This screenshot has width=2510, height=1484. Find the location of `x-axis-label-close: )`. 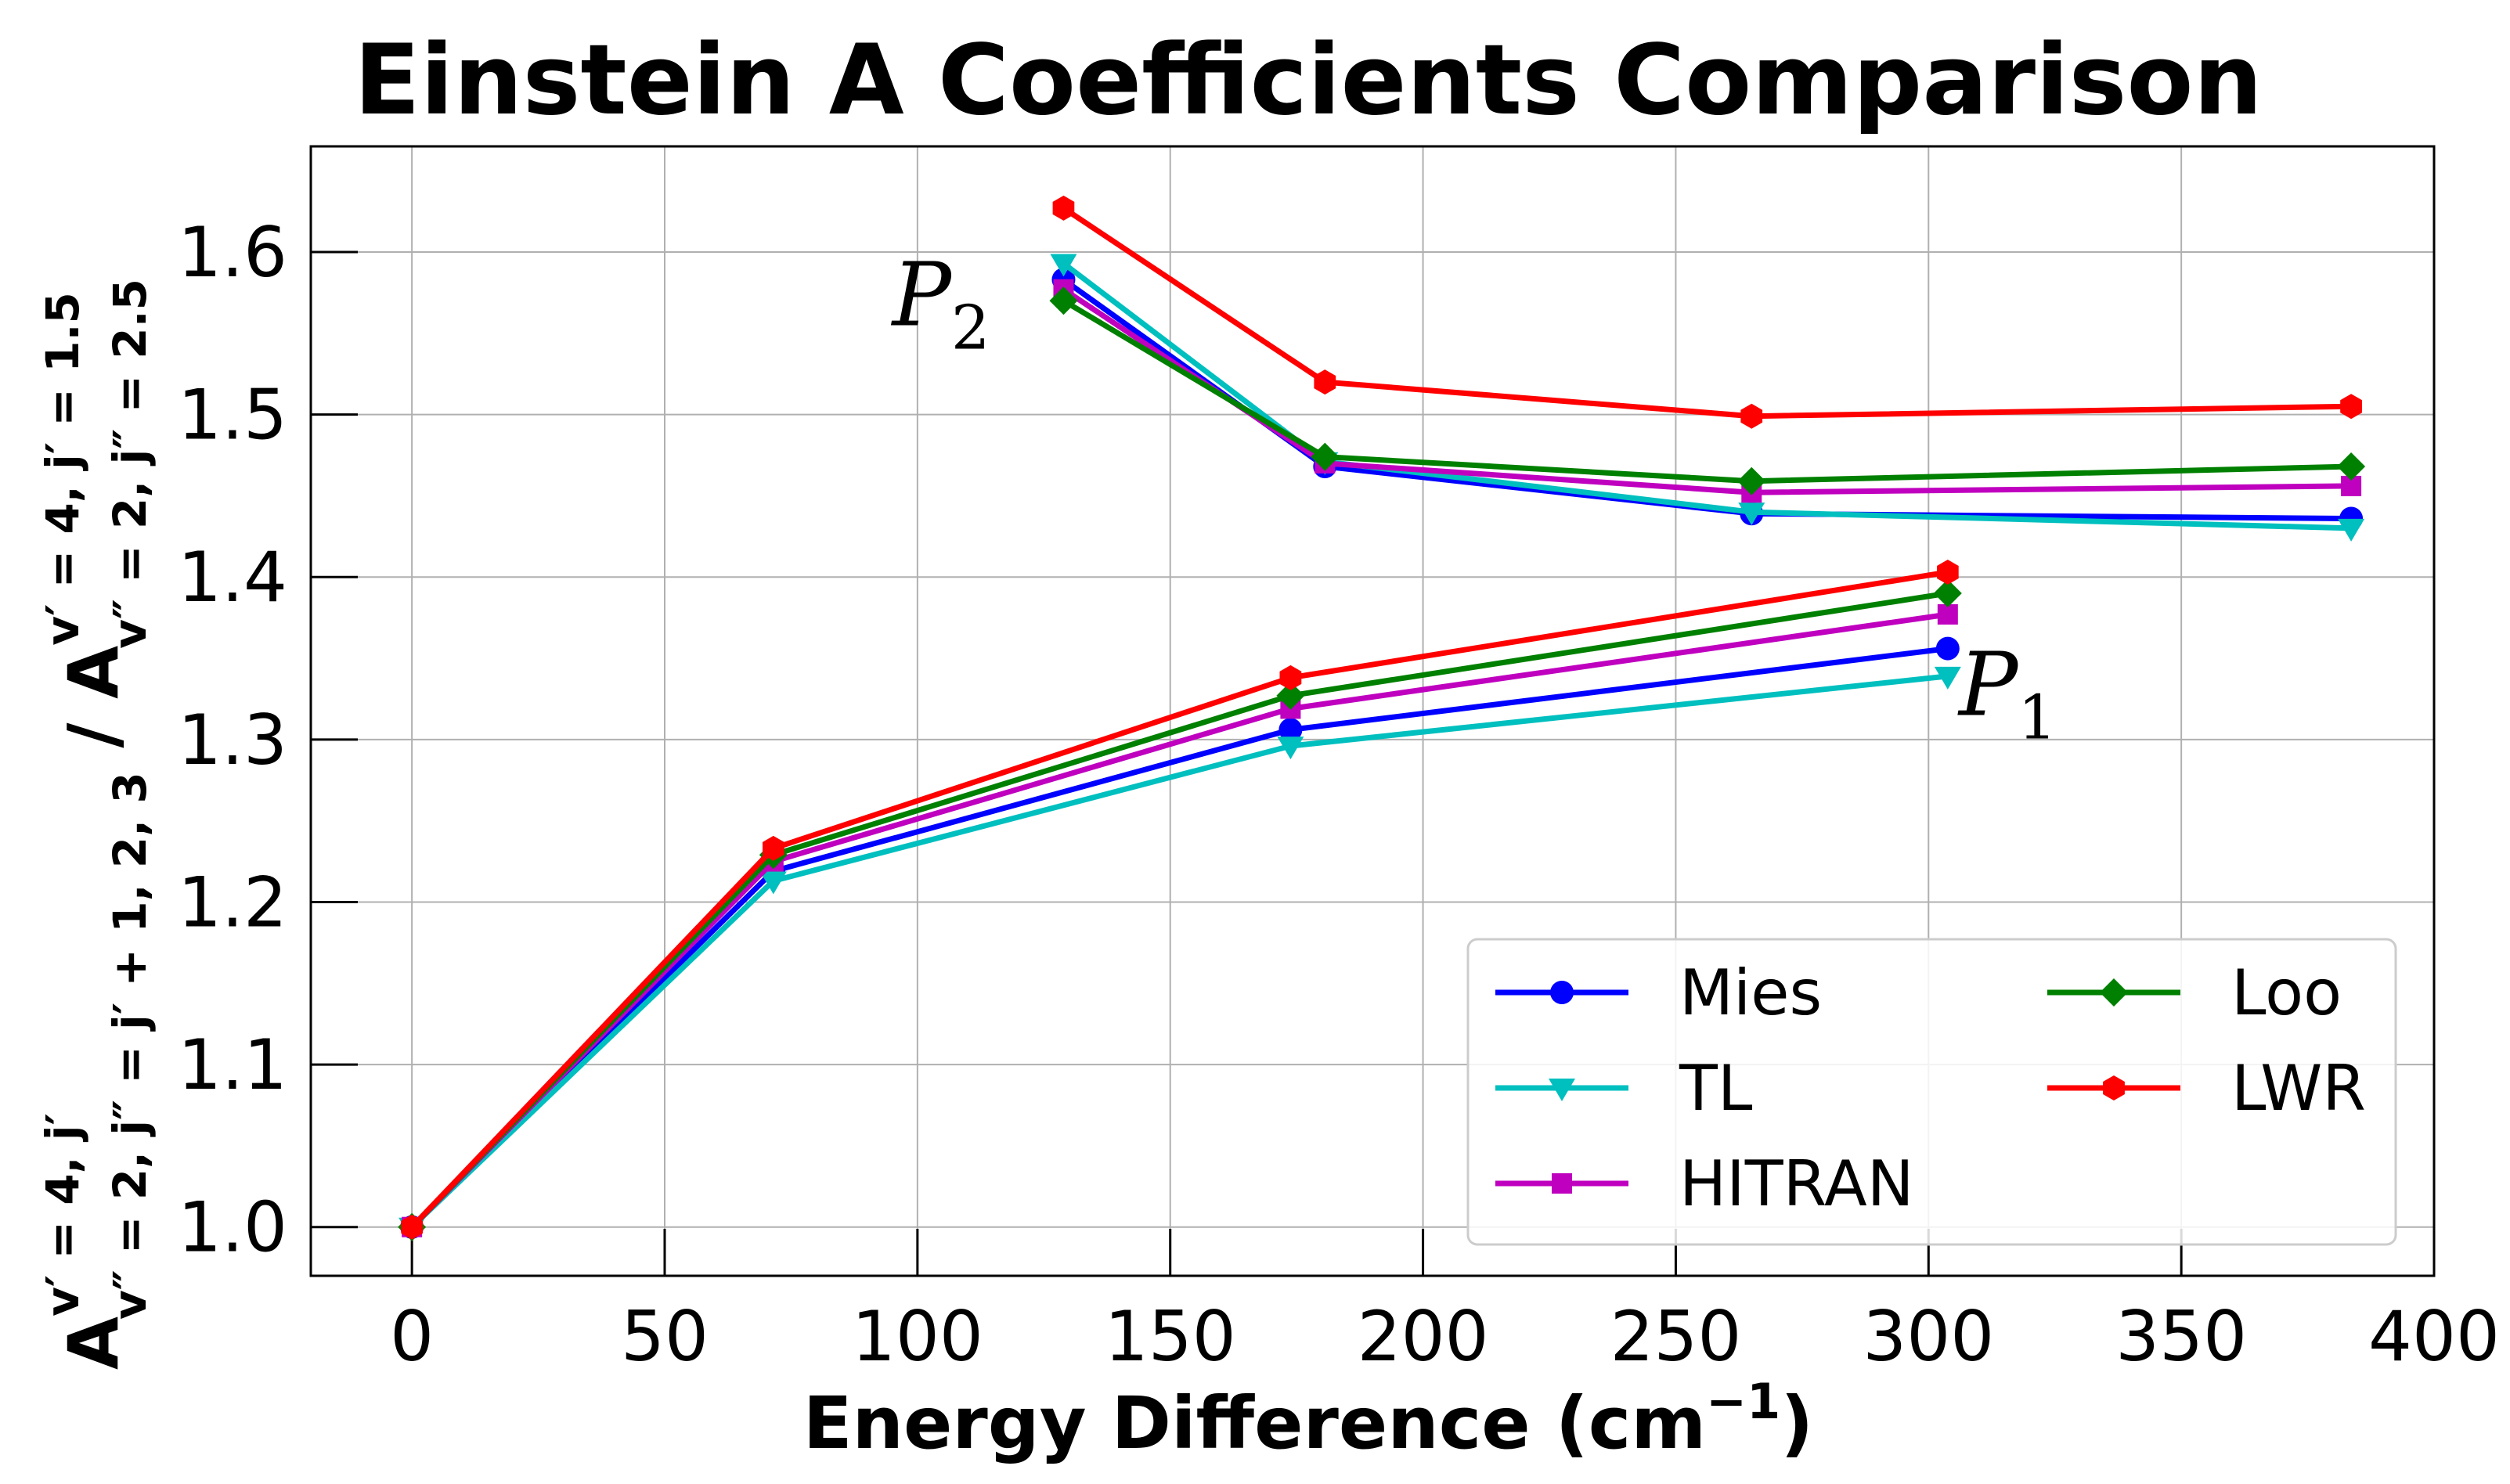

x-axis-label-close: ) is located at coordinates (1796, 1423).